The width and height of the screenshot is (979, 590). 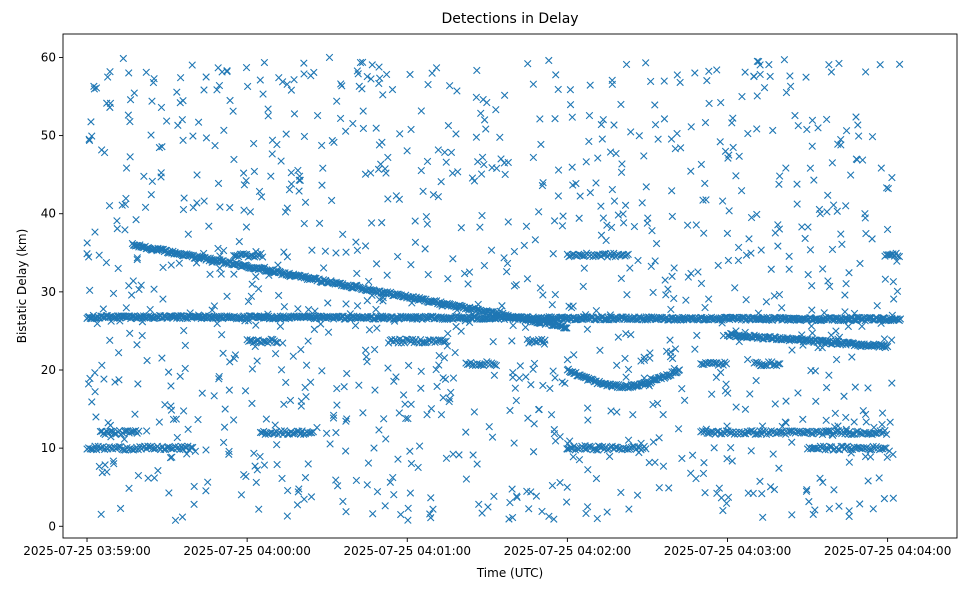 I want to click on x-tick-label: 2025-07-25 04:01:00, so click(x=407, y=551).